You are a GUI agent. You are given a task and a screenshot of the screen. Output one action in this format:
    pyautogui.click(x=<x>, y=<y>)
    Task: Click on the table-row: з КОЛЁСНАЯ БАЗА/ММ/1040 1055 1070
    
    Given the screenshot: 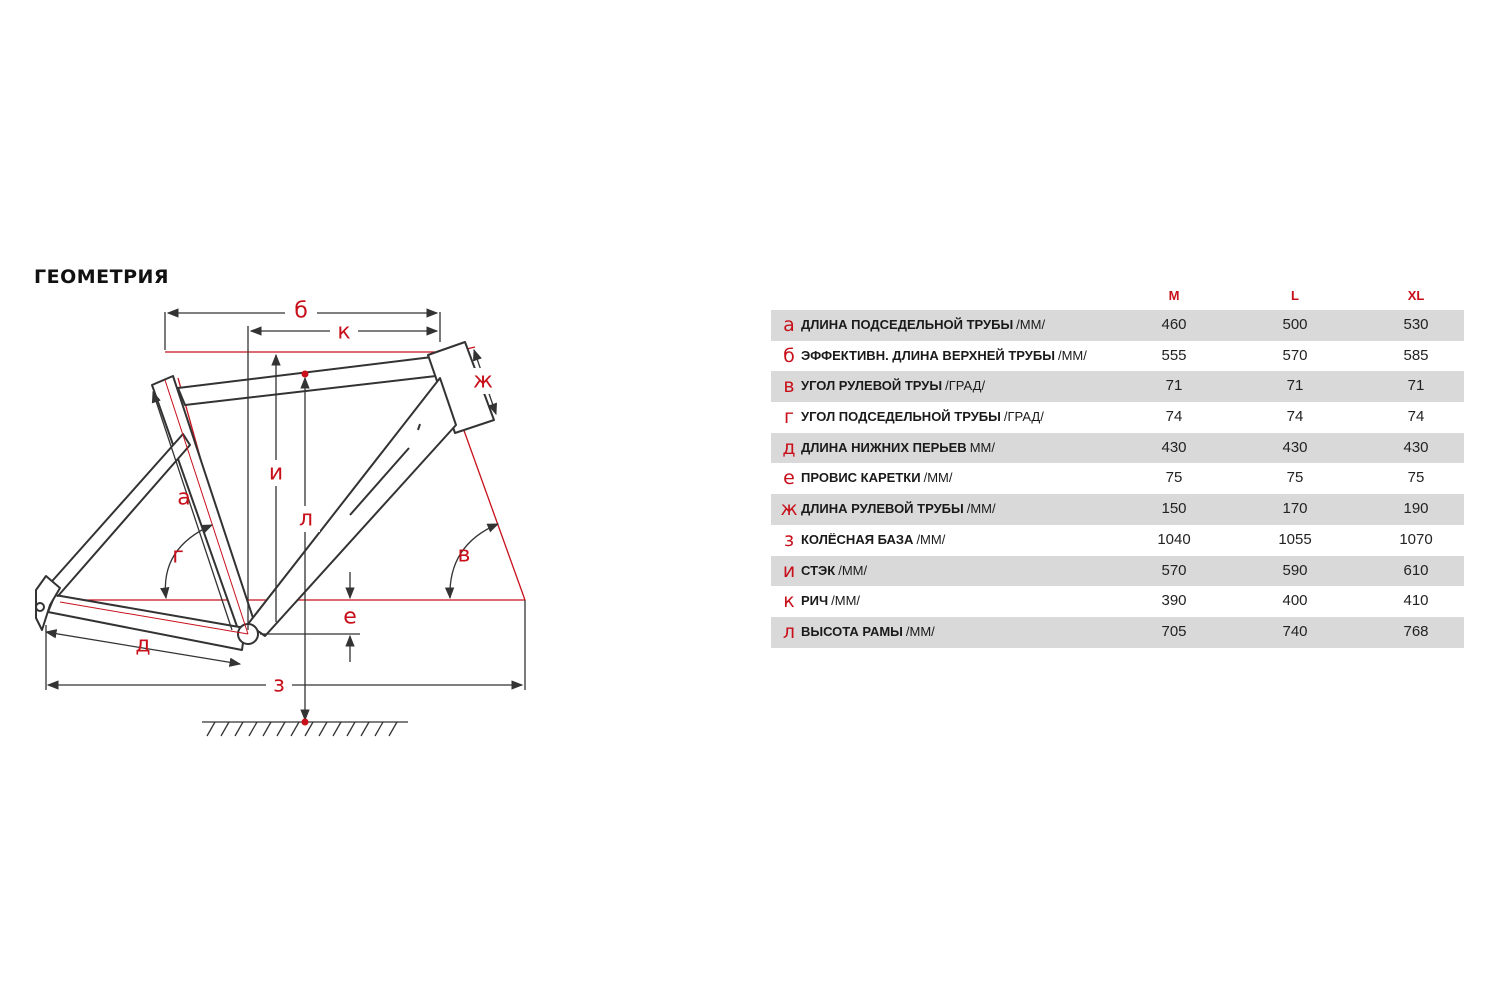 What is the action you would take?
    pyautogui.click(x=1117, y=540)
    